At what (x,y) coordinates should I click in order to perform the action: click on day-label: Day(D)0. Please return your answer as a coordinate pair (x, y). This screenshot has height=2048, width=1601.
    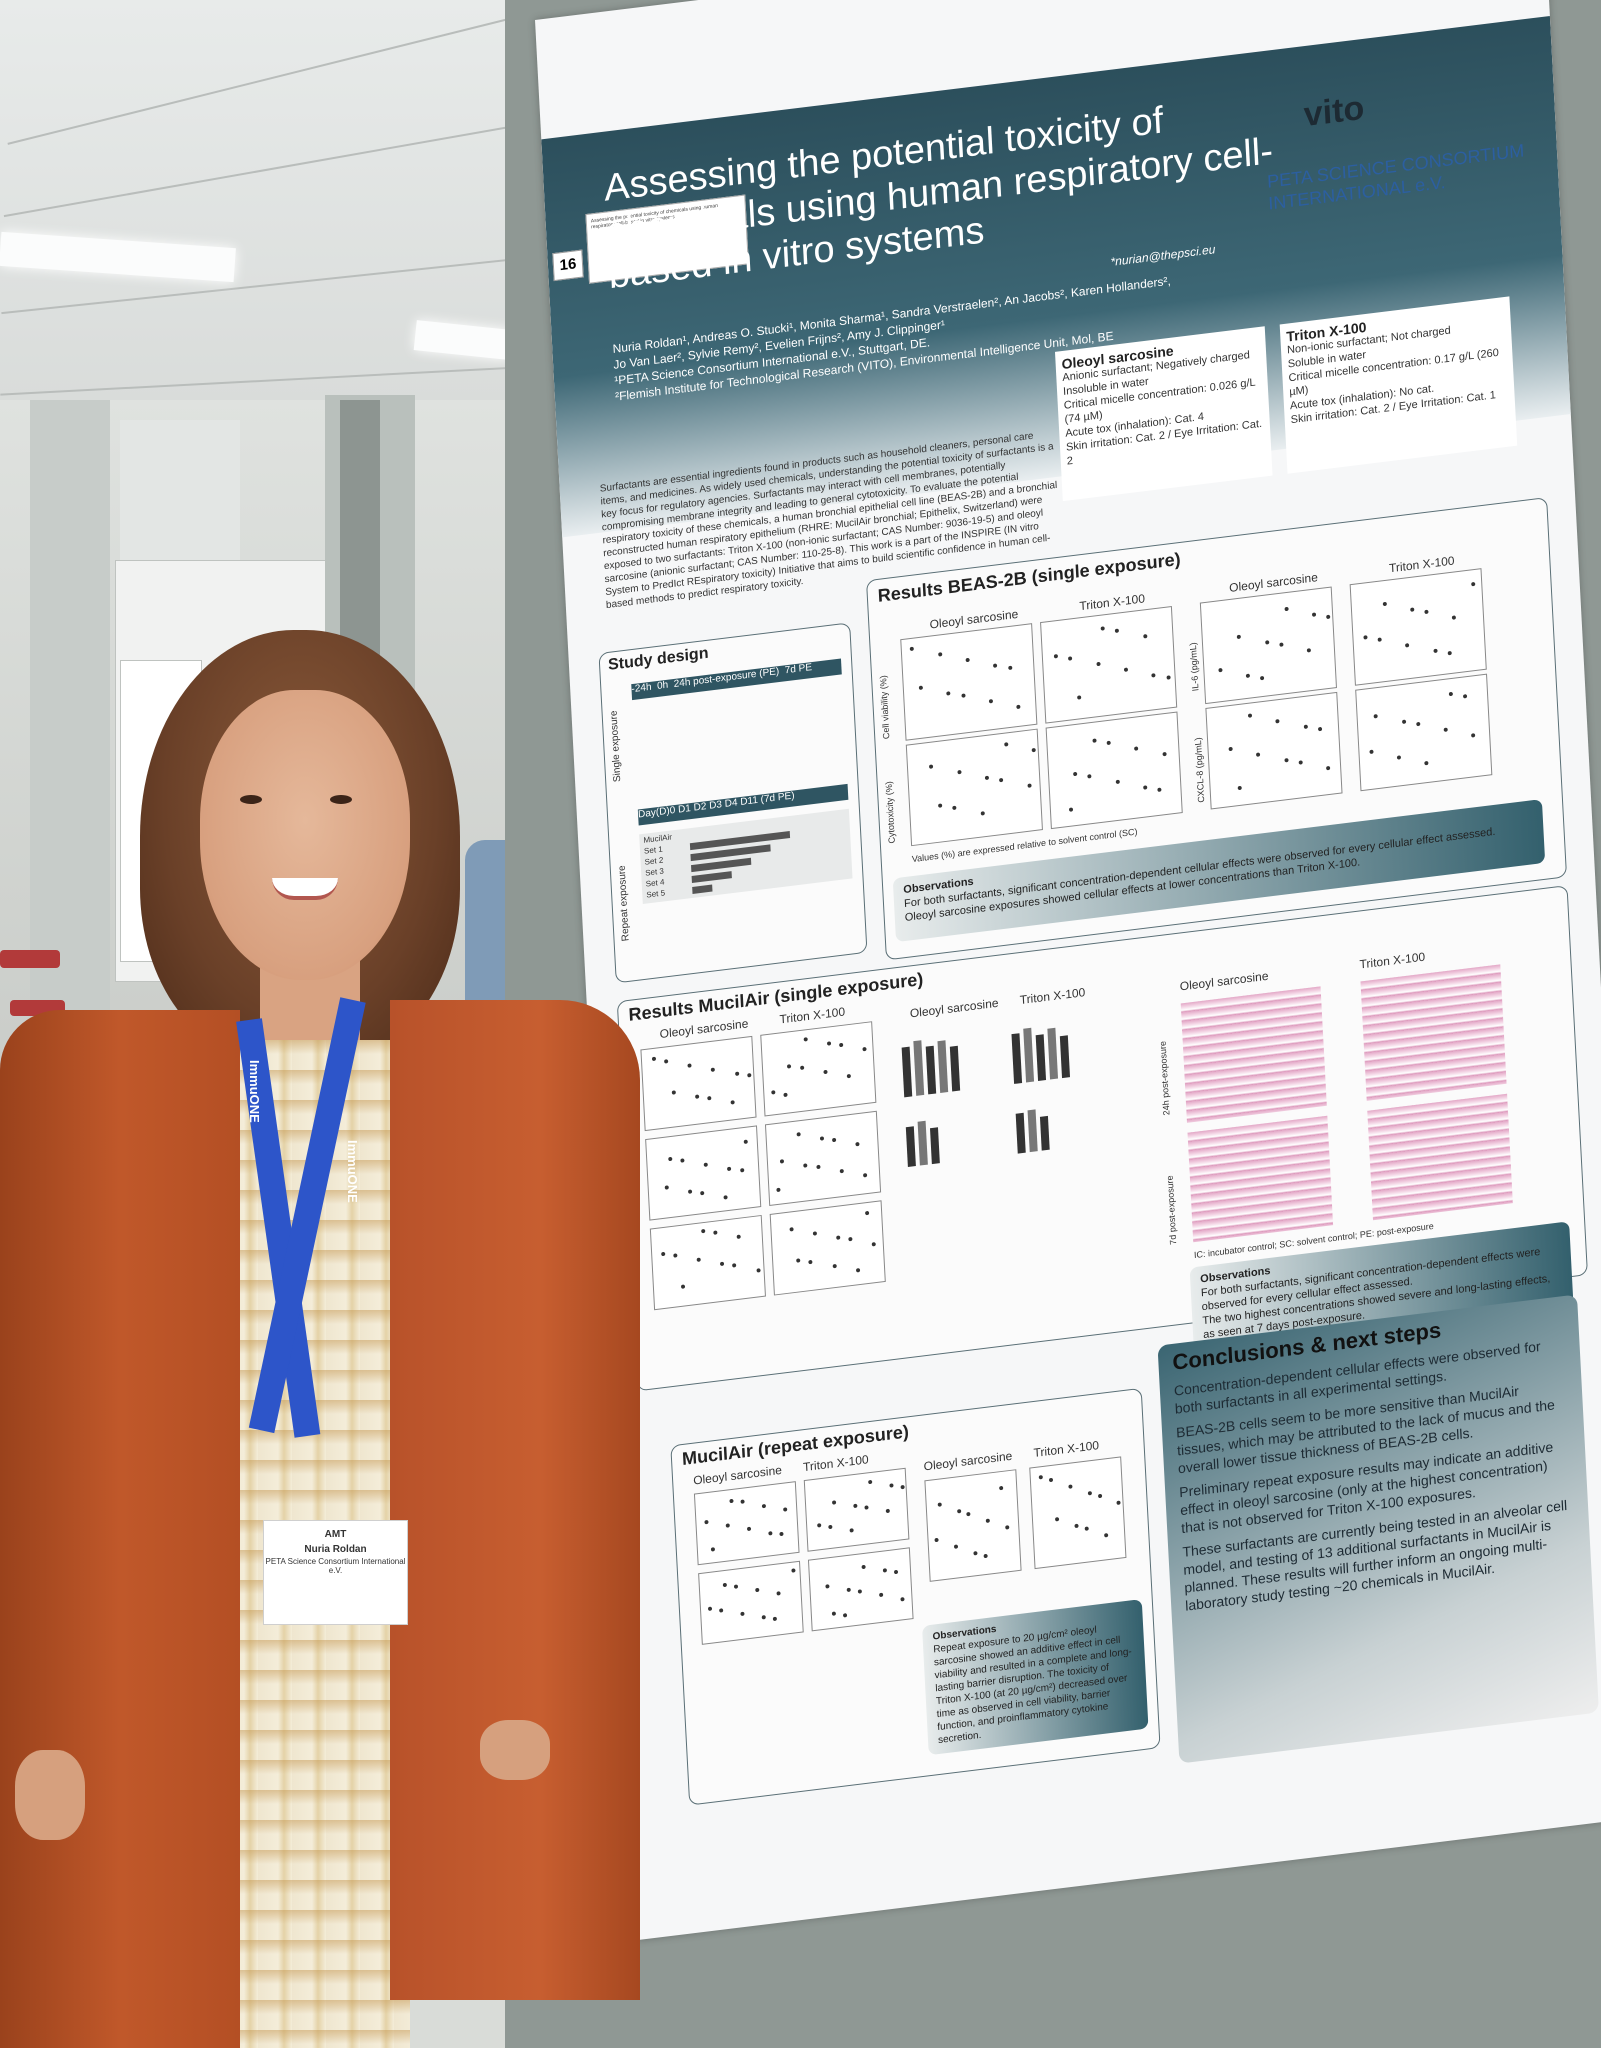
    Looking at the image, I should click on (656, 812).